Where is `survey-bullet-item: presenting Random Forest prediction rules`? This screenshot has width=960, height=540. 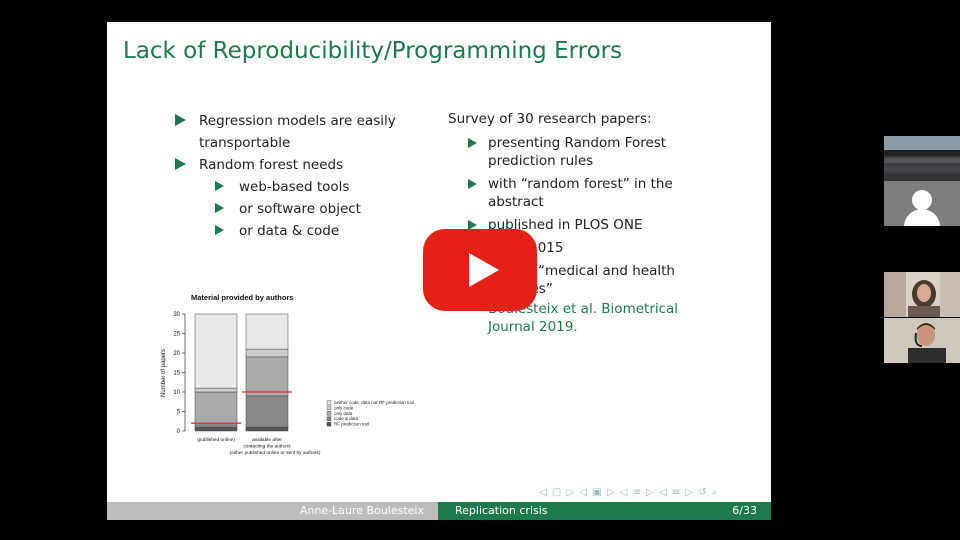
survey-bullet-item: presenting Random Forest prediction rules is located at coordinates (598, 152).